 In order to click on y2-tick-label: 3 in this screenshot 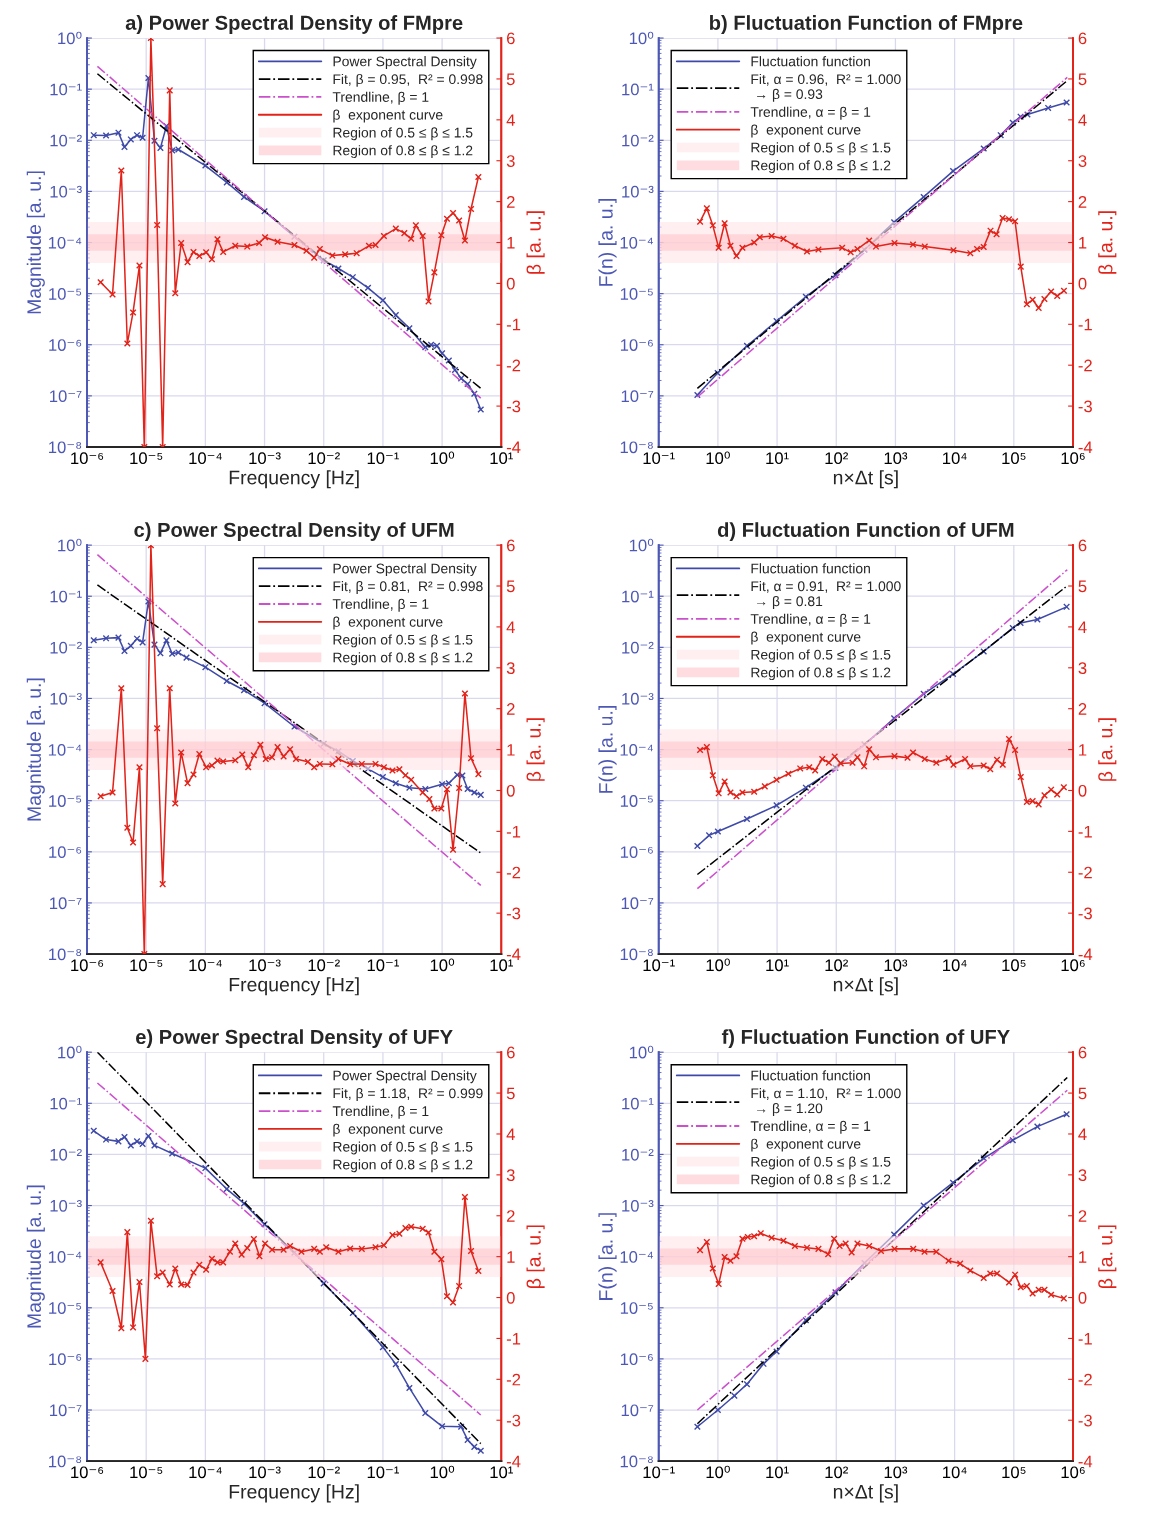, I will do `click(510, 161)`.